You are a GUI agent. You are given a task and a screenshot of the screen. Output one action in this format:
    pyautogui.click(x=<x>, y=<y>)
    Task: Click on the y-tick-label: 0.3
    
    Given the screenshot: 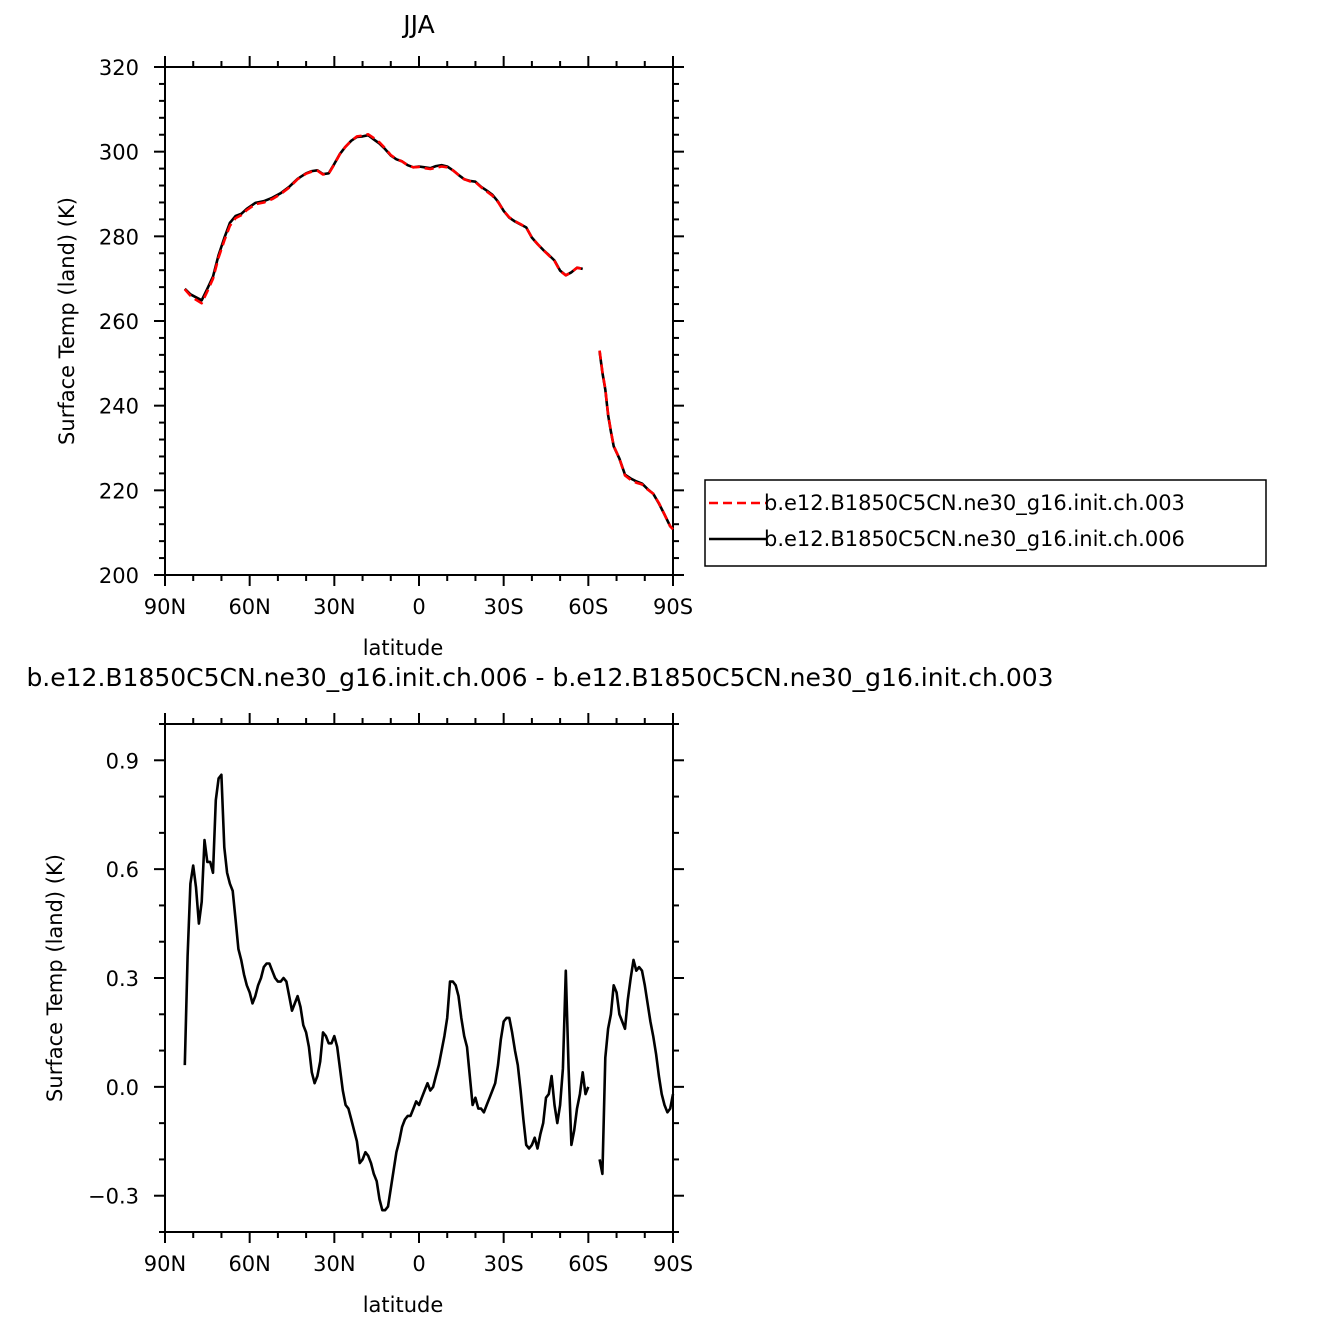 What is the action you would take?
    pyautogui.click(x=122, y=979)
    